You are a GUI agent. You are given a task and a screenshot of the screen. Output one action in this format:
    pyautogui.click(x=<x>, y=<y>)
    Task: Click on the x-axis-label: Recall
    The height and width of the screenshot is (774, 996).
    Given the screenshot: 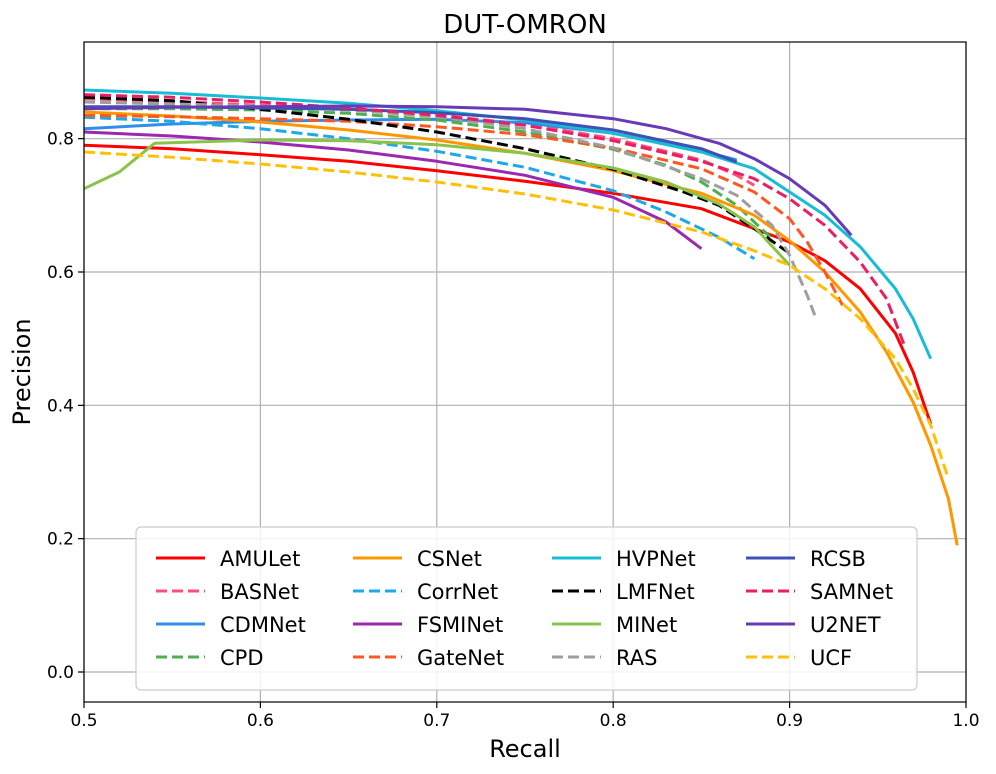 What is the action you would take?
    pyautogui.click(x=525, y=749)
    